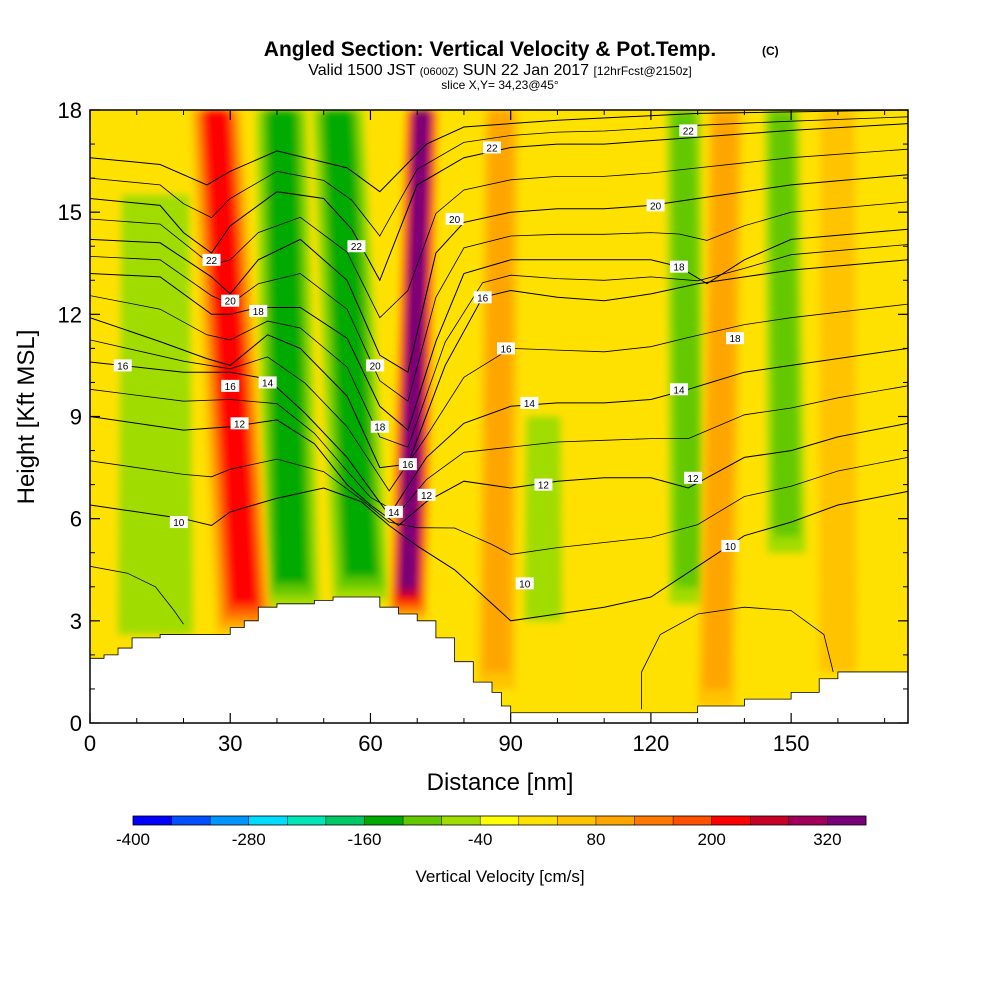 The image size is (1000, 1000). Describe the element at coordinates (70, 110) in the screenshot. I see `y-tick-label: 18` at that location.